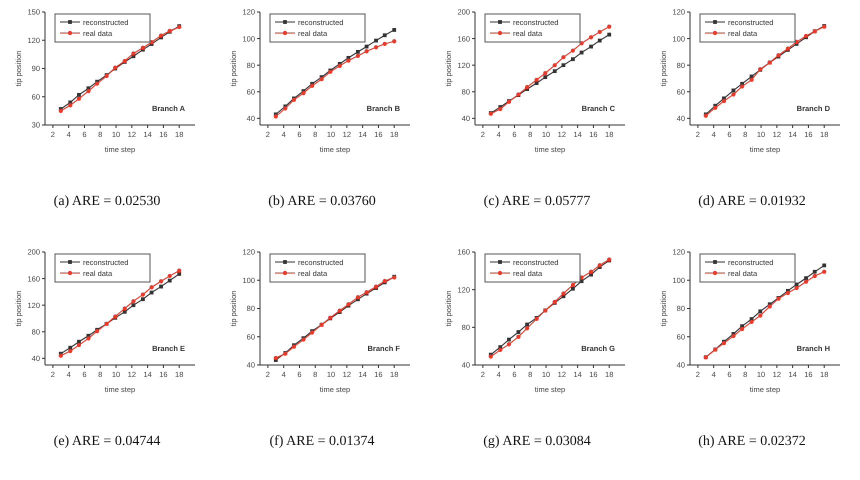  What do you see at coordinates (322, 441) in the screenshot?
I see `text: (f) ARE = 0.01374` at bounding box center [322, 441].